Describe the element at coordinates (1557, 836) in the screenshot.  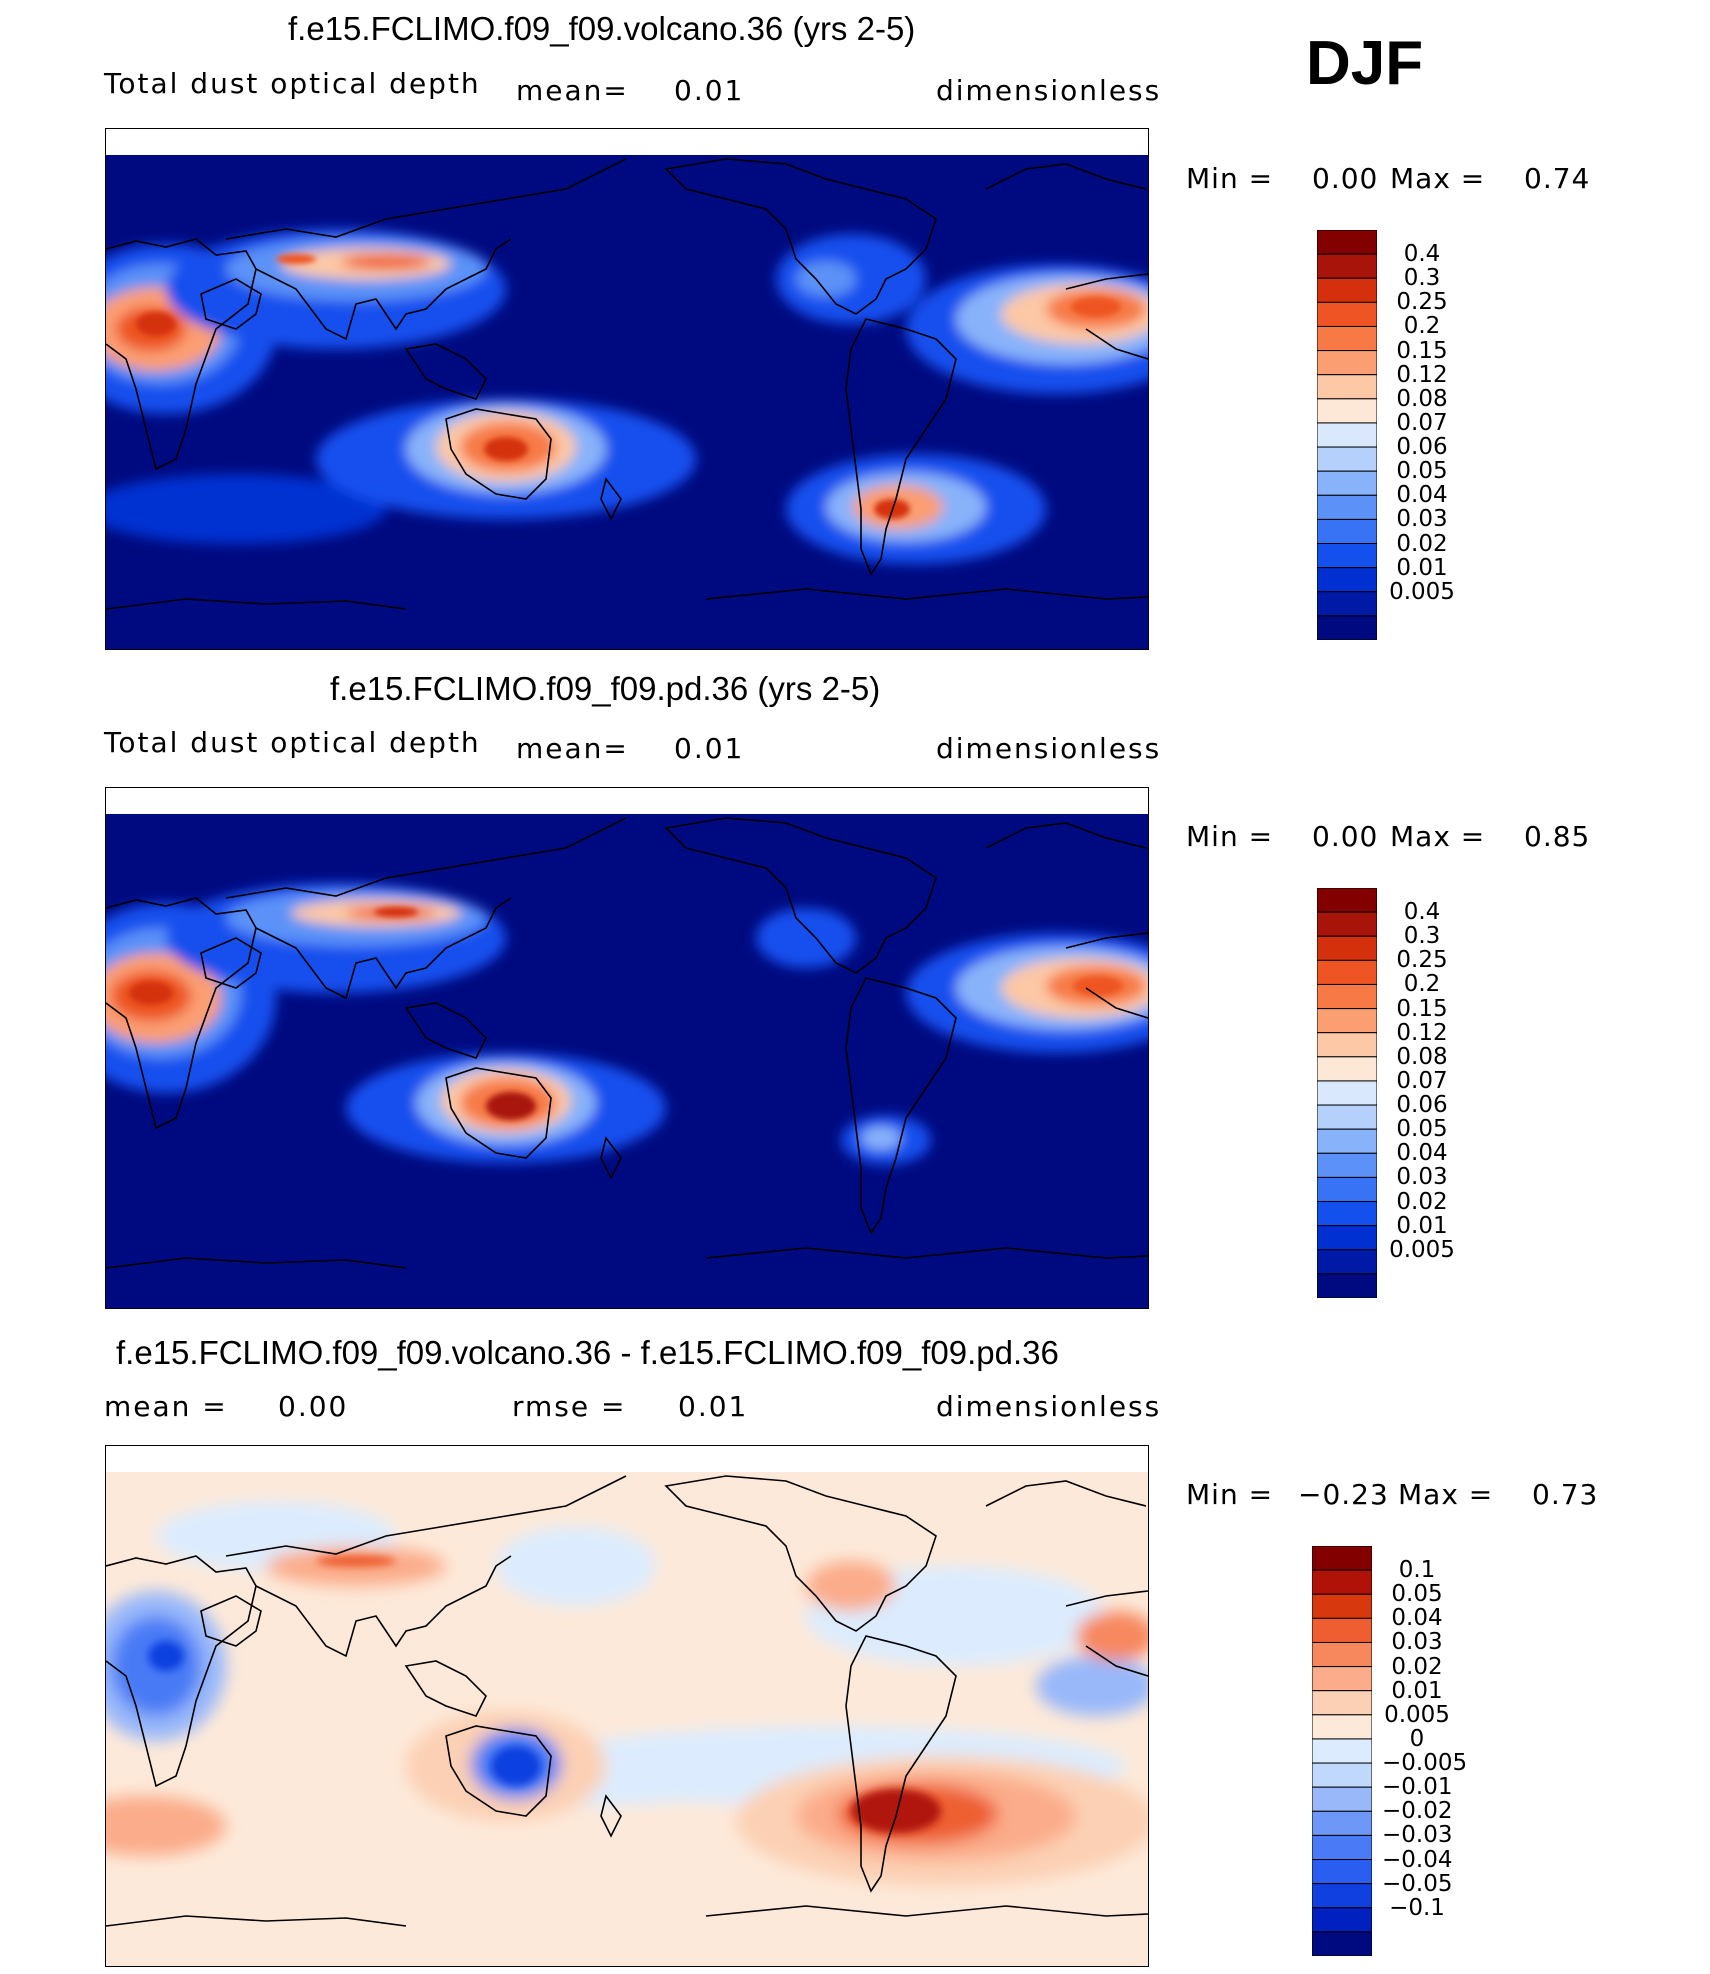
I see `panel-2-max-value: 0.85` at that location.